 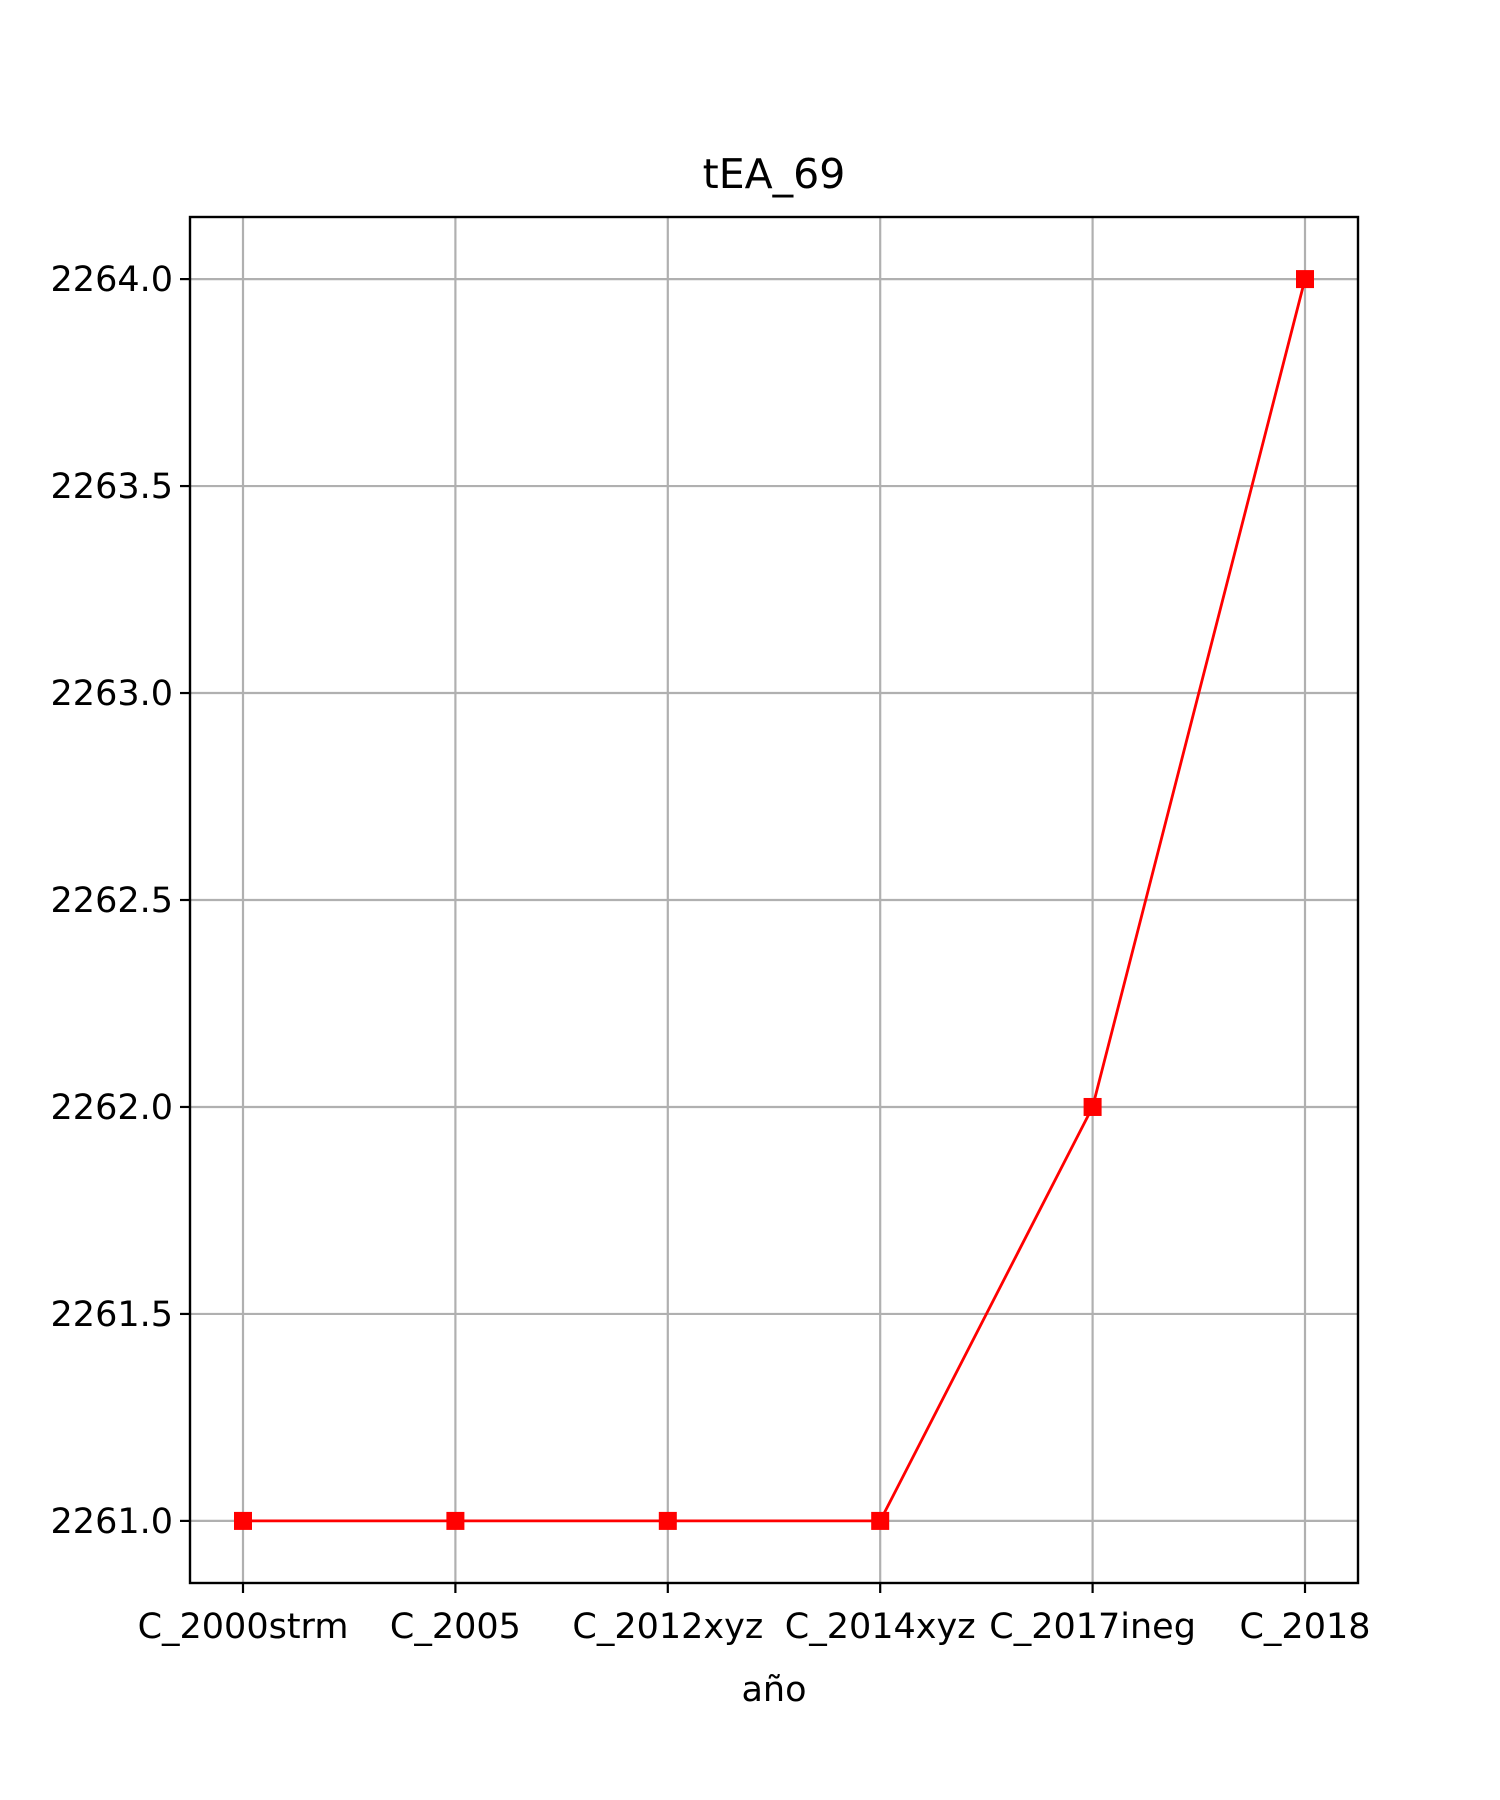 What do you see at coordinates (1092, 1627) in the screenshot?
I see `x-tick-label: C_2017ineg` at bounding box center [1092, 1627].